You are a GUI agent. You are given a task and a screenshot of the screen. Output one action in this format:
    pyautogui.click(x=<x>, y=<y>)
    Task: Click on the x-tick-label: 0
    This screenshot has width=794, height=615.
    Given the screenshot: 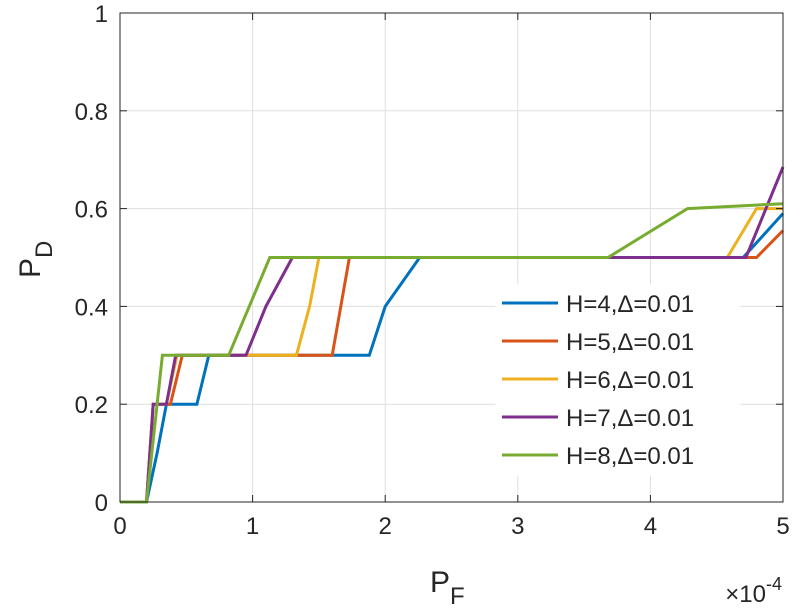 What is the action you would take?
    pyautogui.click(x=119, y=526)
    